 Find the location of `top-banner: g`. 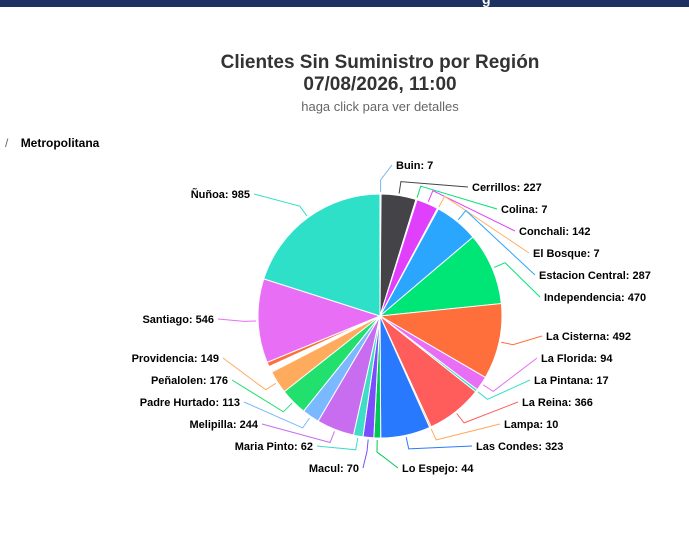

top-banner: g is located at coordinates (344, 3).